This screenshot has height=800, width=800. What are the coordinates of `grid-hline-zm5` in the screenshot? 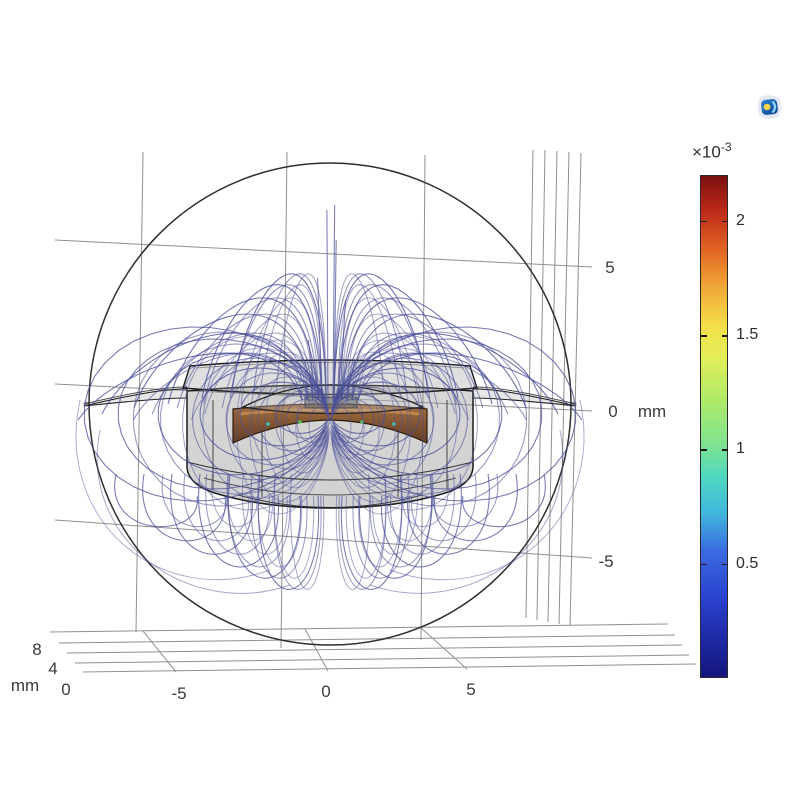 It's located at (323, 539).